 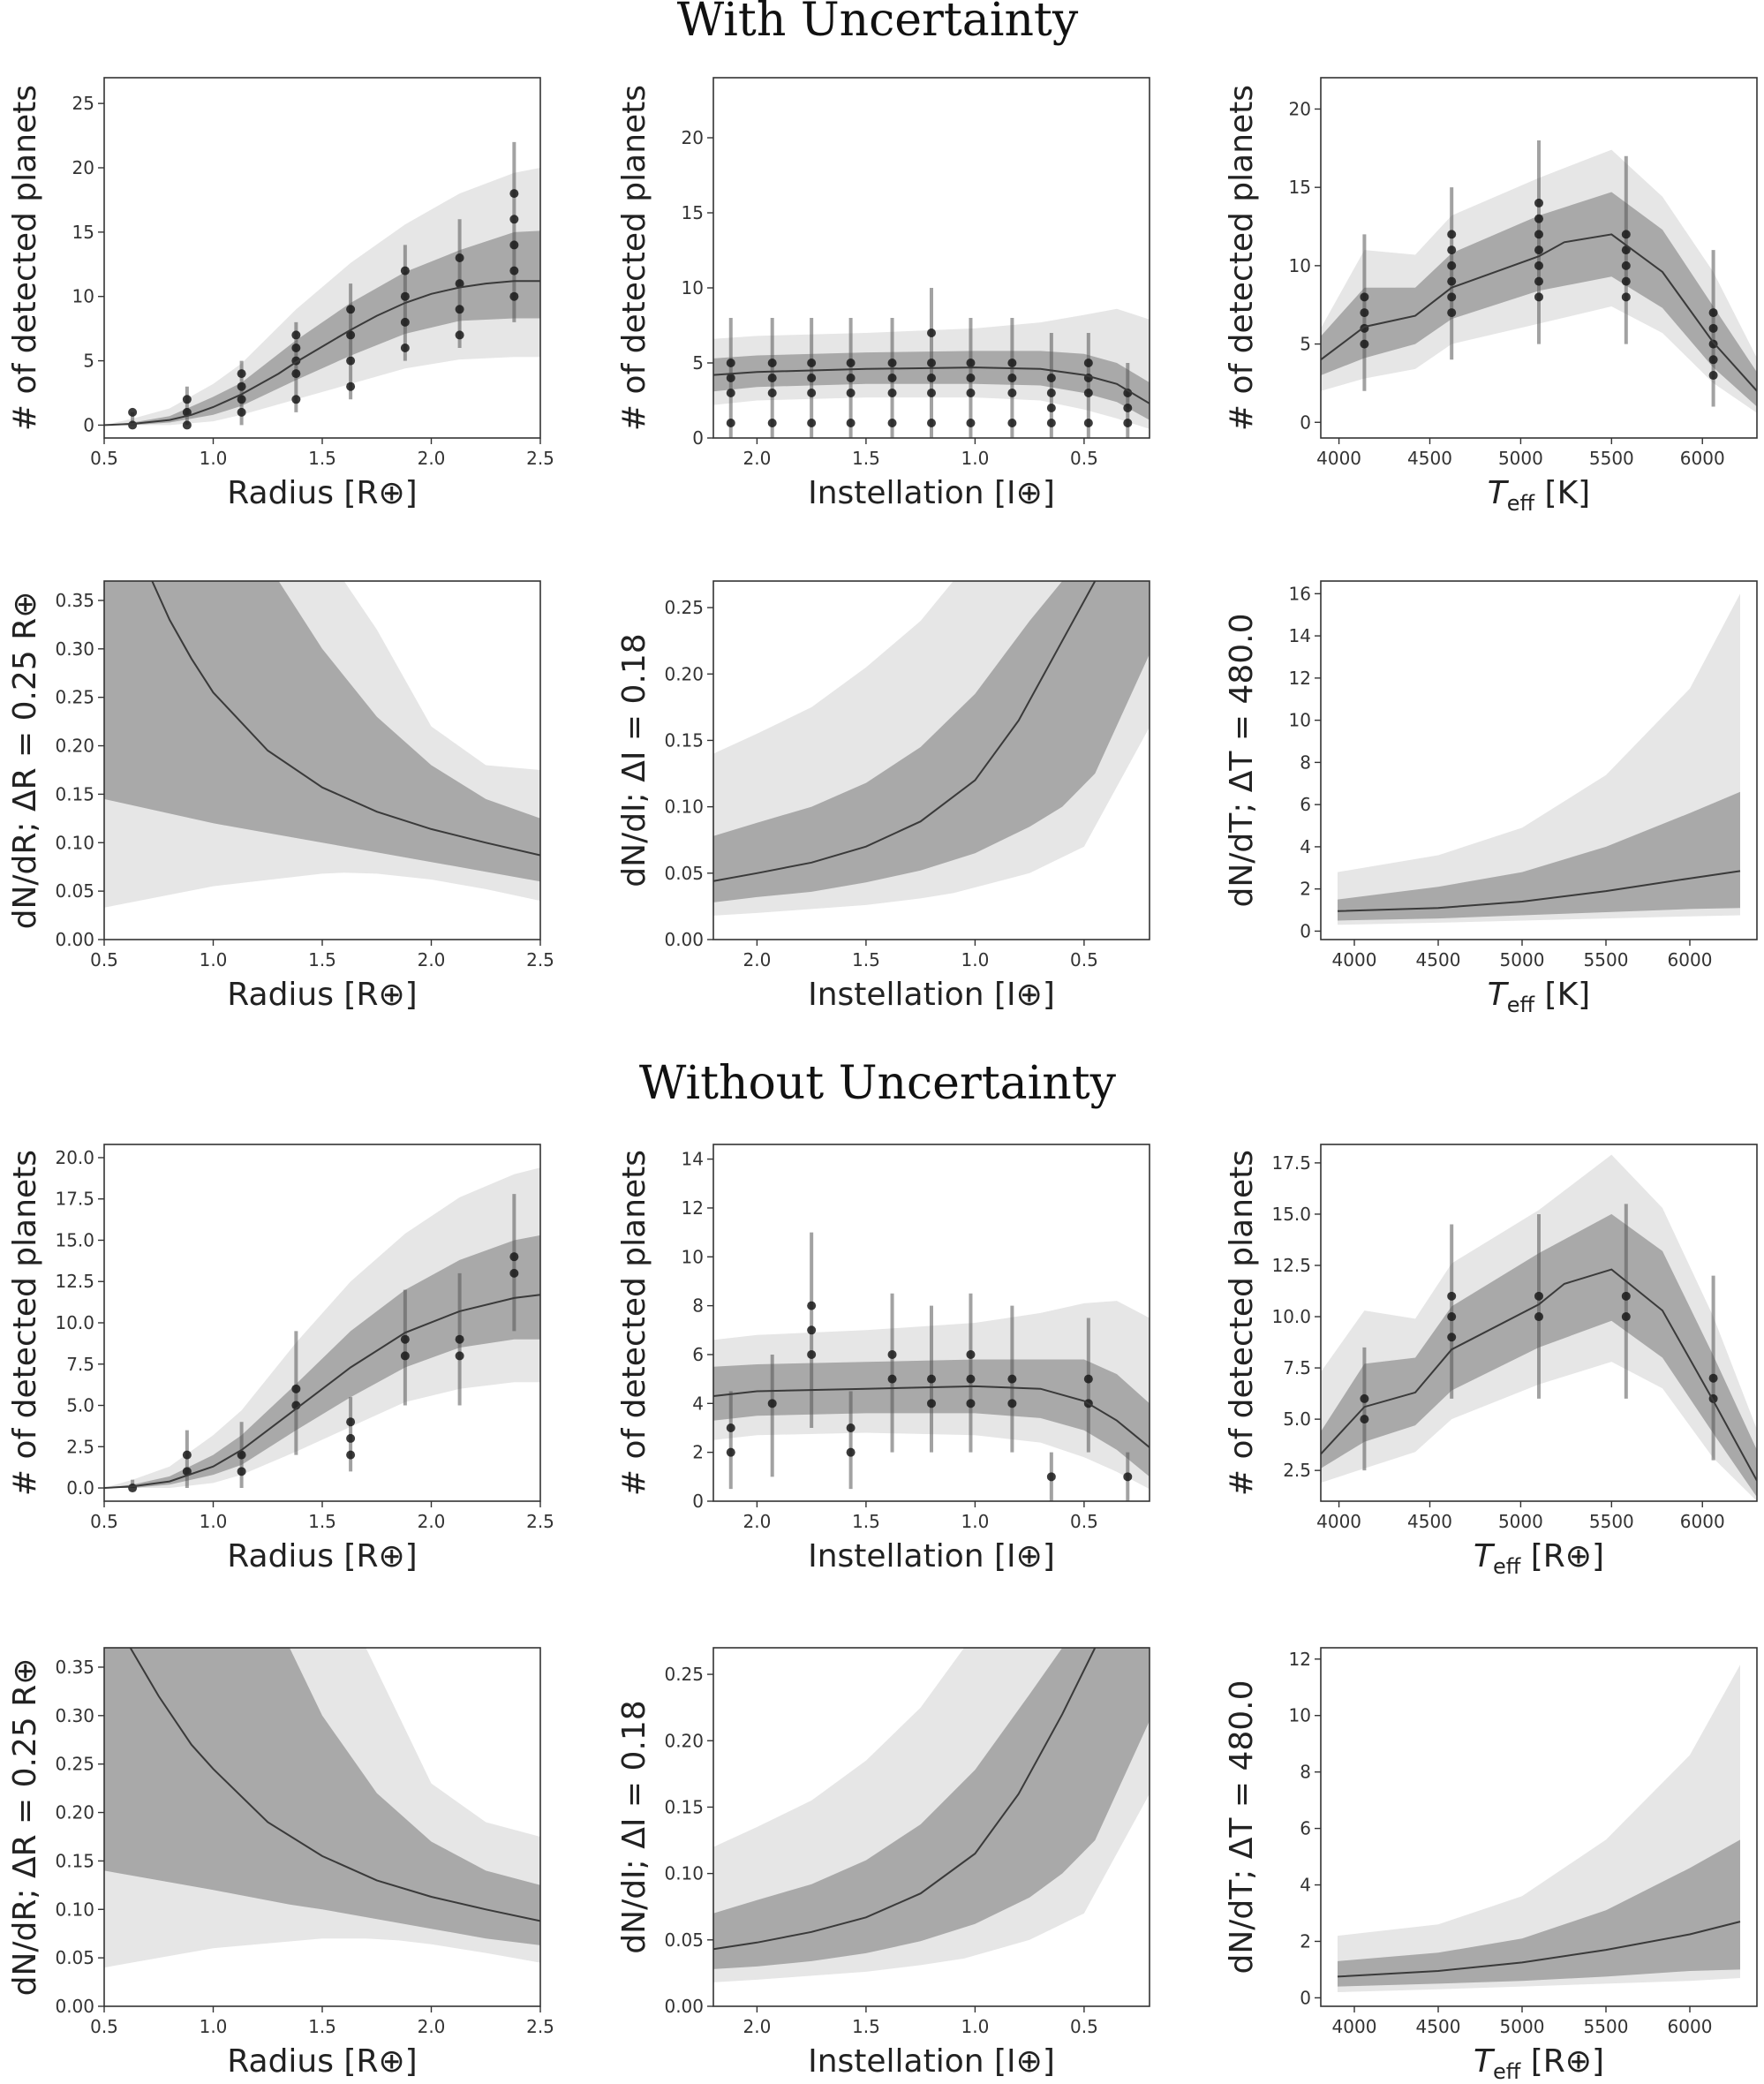 I want to click on y-axis-label: dN/dT; ΔT = 480.0, so click(x=1242, y=760).